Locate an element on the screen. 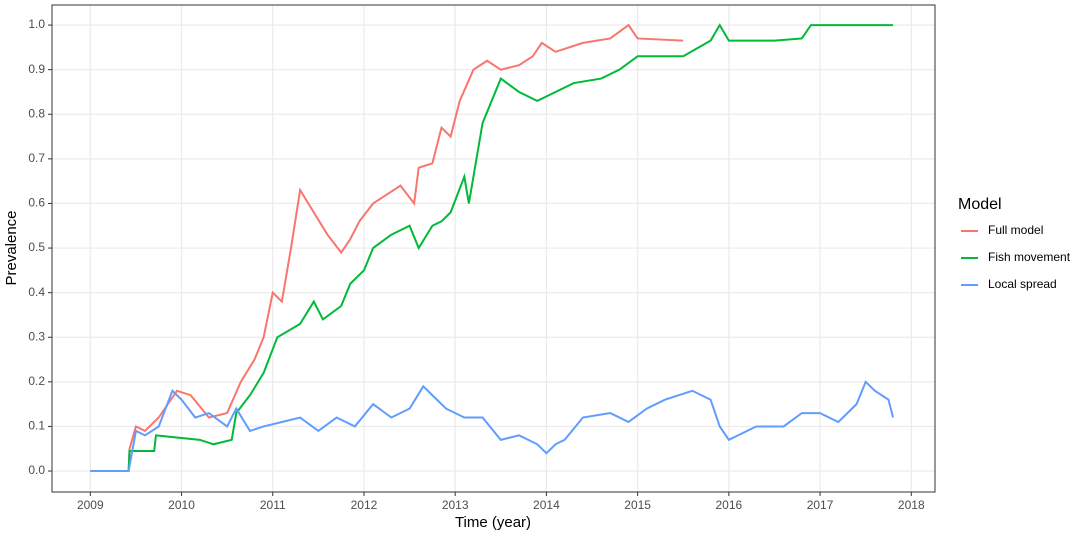 Image resolution: width=1084 pixels, height=541 pixels. x-tick-label: 2018 is located at coordinates (911, 505).